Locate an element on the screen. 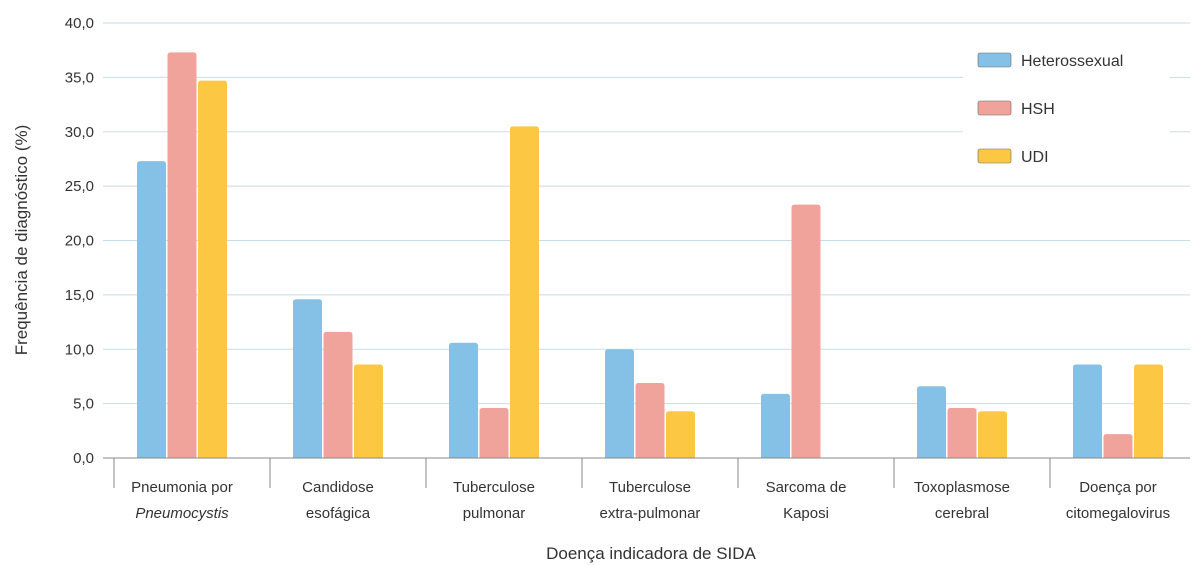 This screenshot has height=565, width=1200. y-tick-labels: 0,0 5,0 10,0 15,0 20,0 25,0 30,0 35,0 40,0 is located at coordinates (79, 241).